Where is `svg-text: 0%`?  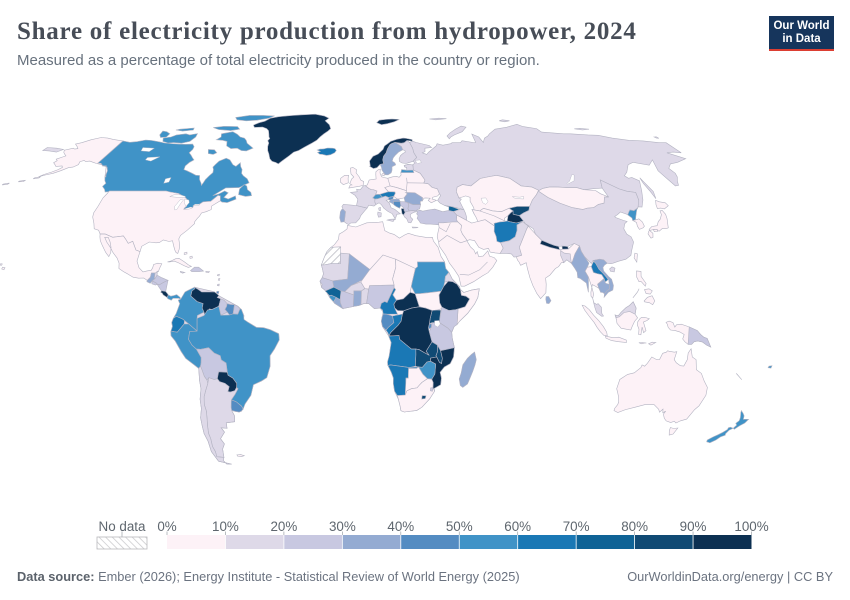
svg-text: 0% is located at coordinates (166, 526).